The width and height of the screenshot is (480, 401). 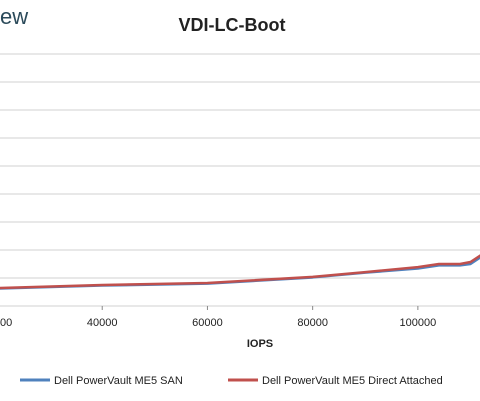 I want to click on x-tick-label: 20000, so click(x=6, y=323).